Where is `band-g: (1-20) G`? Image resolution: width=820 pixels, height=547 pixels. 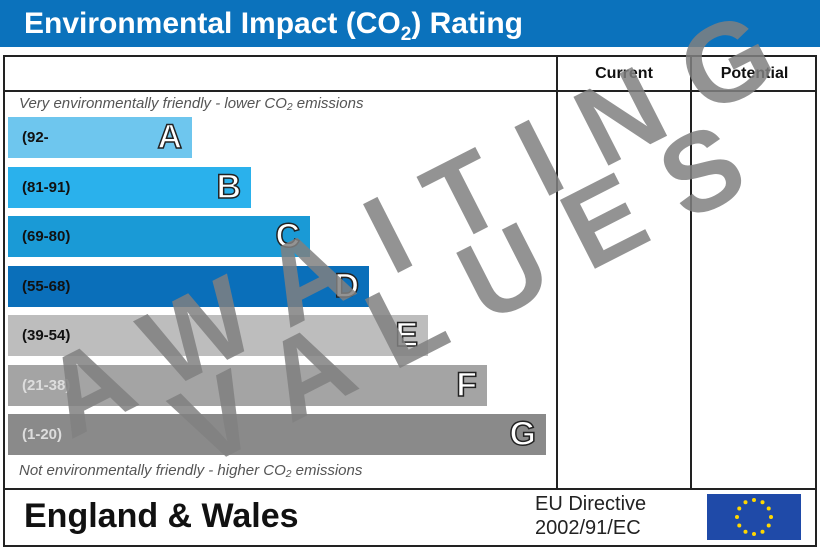
band-g: (1-20) G is located at coordinates (277, 434).